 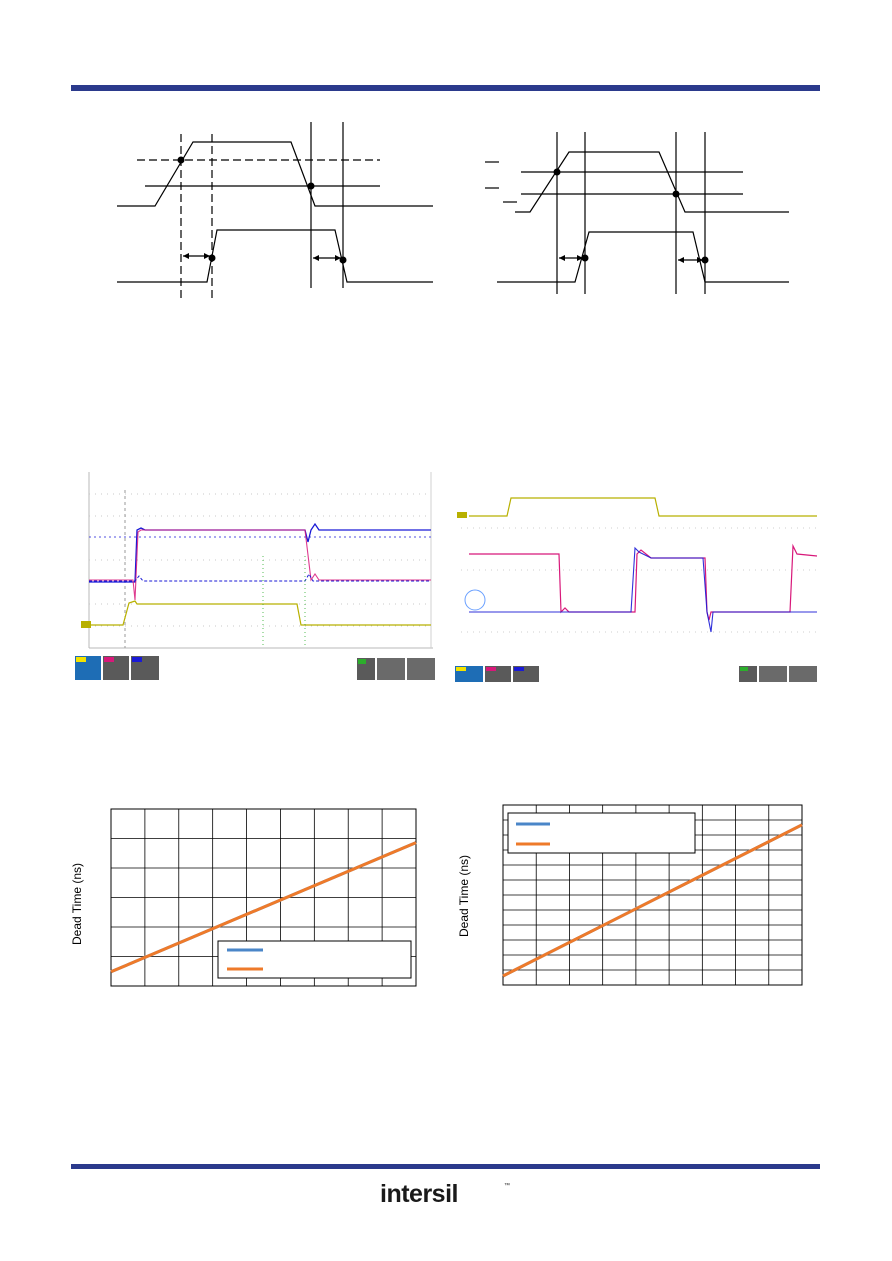 I want to click on scope-capture-left, so click(x=256, y=576).